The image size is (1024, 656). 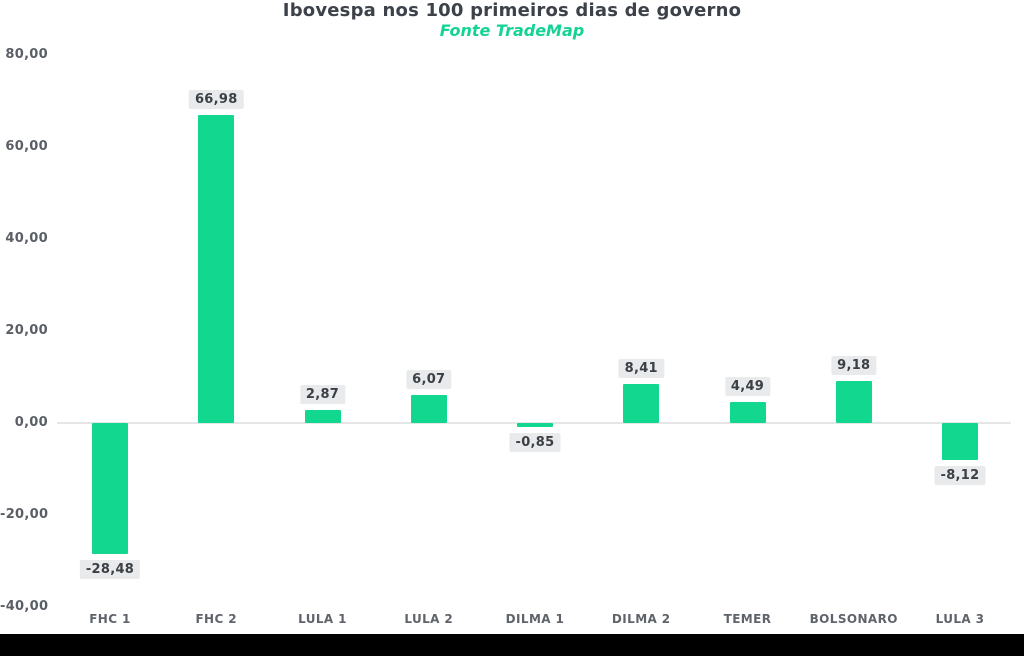 I want to click on y-axis-tick-label: 60,00, so click(x=26, y=146).